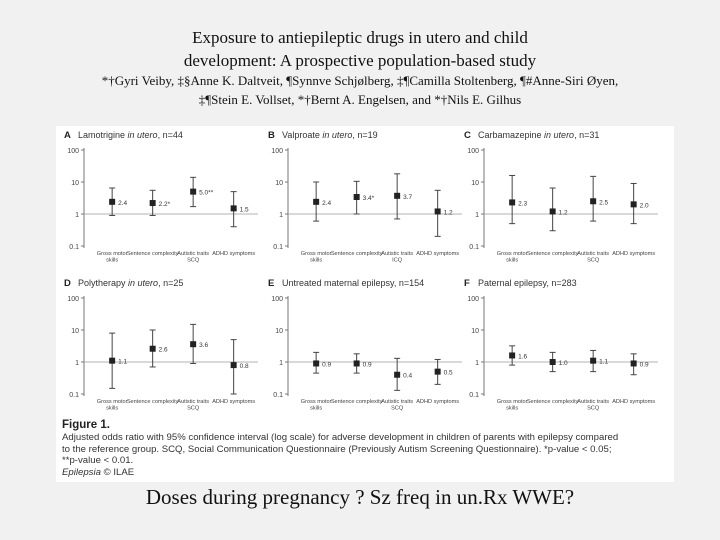 The image size is (720, 540). Describe the element at coordinates (281, 215) in the screenshot. I see `y-tick-label-b: 1` at that location.